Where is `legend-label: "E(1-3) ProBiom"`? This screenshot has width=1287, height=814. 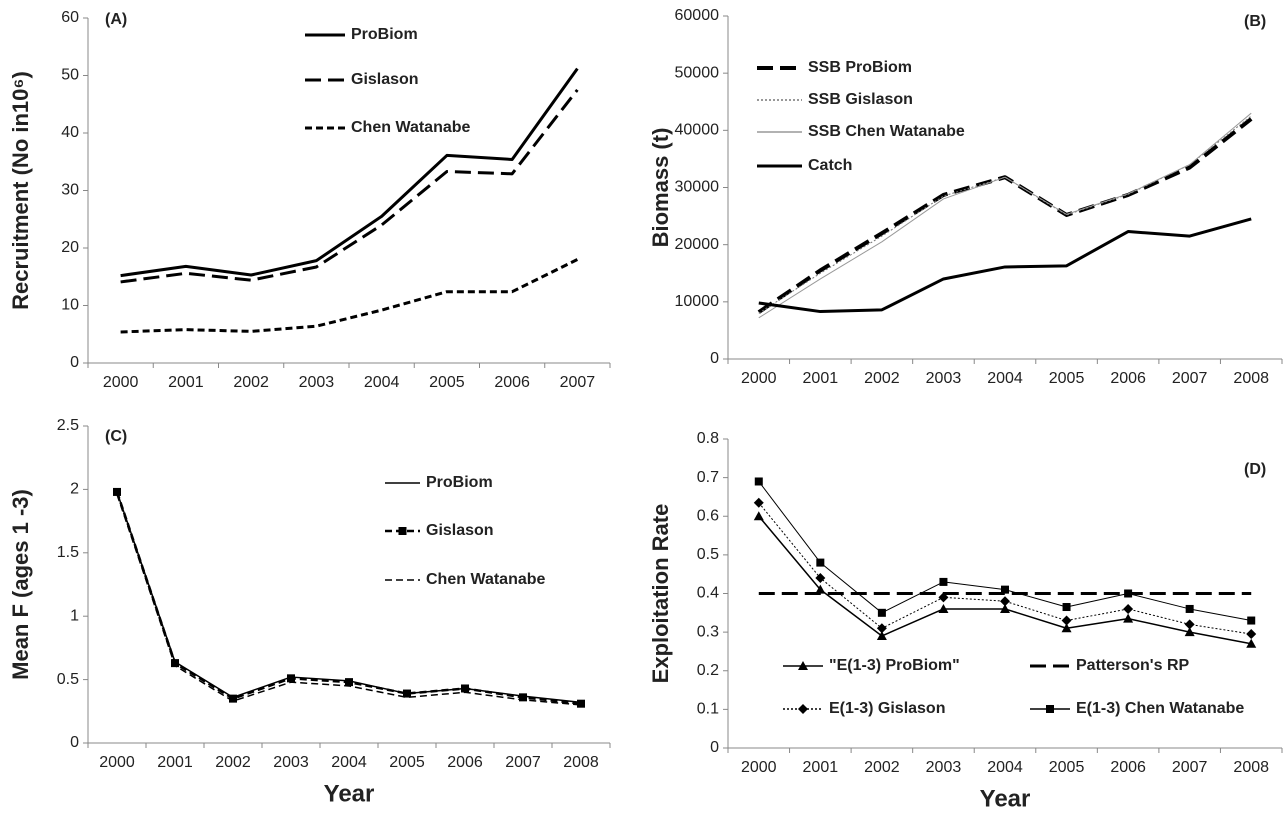 legend-label: "E(1-3) ProBiom" is located at coordinates (894, 665).